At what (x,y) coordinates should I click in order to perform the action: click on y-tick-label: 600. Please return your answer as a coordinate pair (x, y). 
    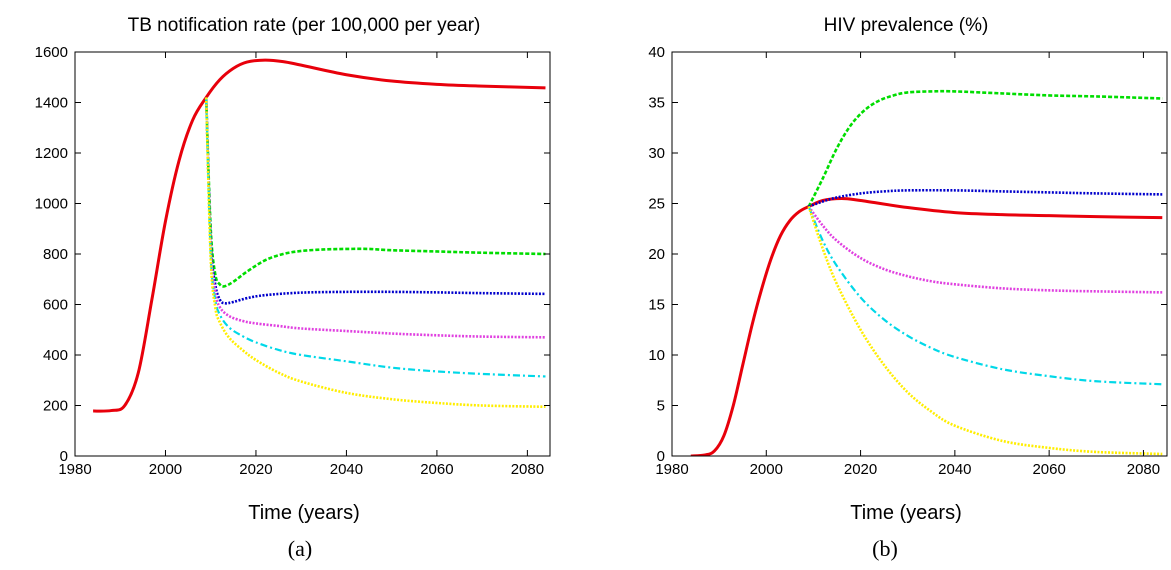
    Looking at the image, I should click on (55, 305).